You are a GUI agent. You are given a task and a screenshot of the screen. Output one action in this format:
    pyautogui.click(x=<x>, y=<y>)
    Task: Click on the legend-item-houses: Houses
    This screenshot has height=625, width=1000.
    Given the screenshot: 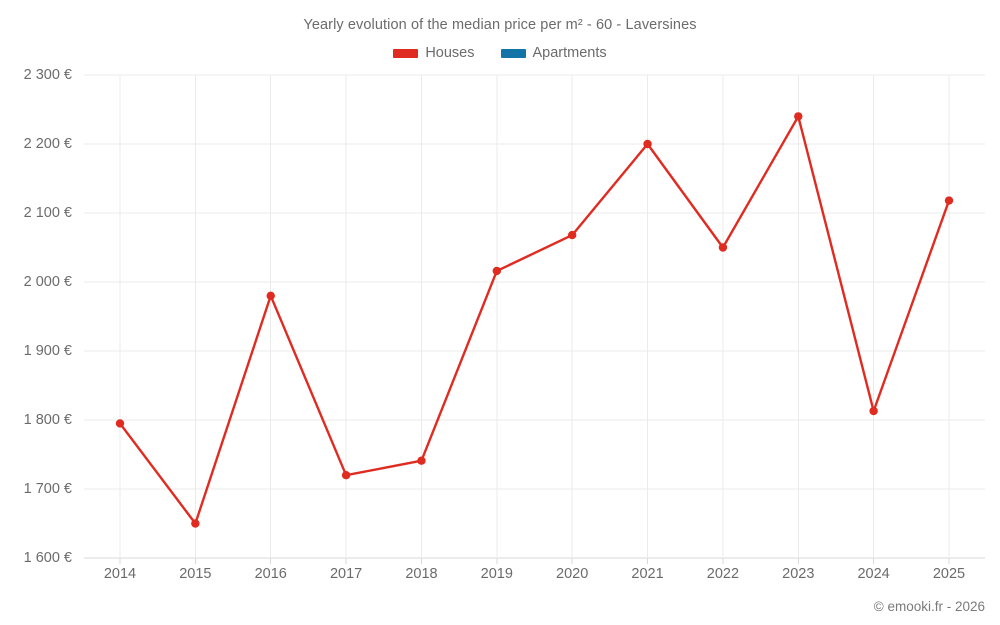 What is the action you would take?
    pyautogui.click(x=434, y=53)
    